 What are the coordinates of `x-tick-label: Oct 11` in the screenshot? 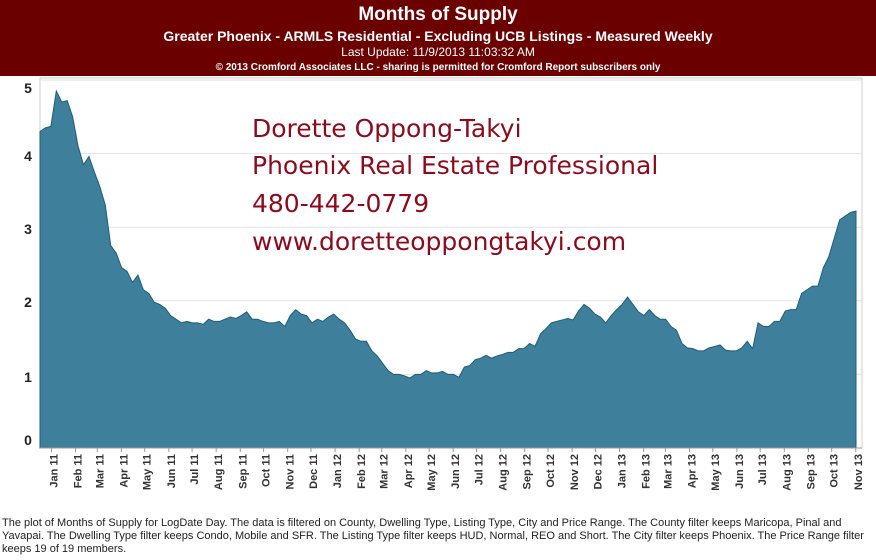 It's located at (267, 470).